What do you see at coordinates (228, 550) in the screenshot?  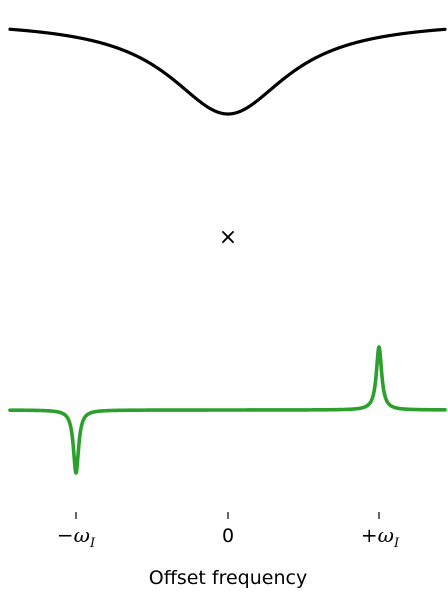 I see `x-axis: −ωI 0 +ωI Offset frequency` at bounding box center [228, 550].